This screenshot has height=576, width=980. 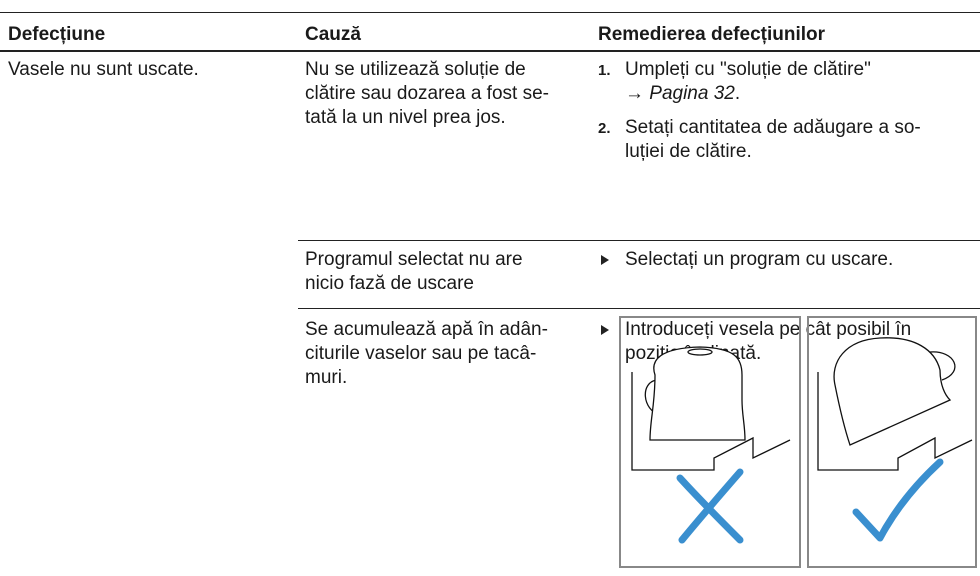 What do you see at coordinates (405, 117) in the screenshot?
I see `cause: tată la un nivel prea jos.` at bounding box center [405, 117].